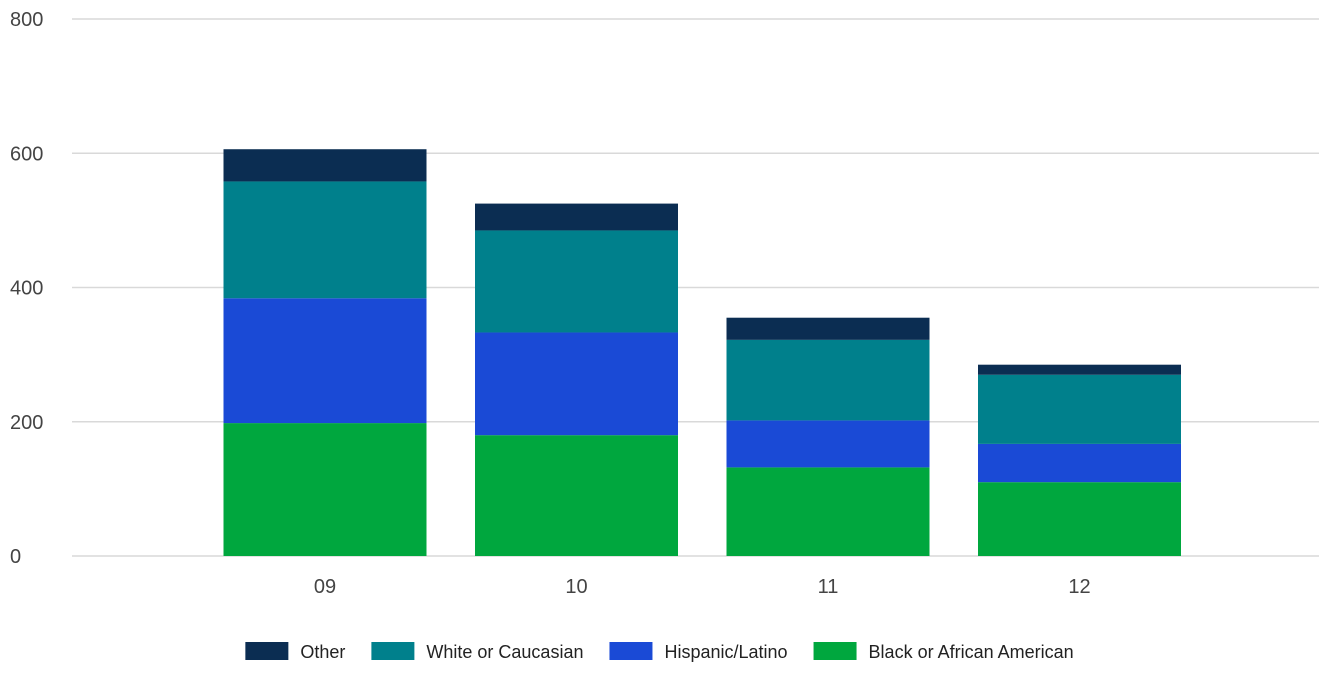 Image resolution: width=1319 pixels, height=675 pixels. What do you see at coordinates (295, 652) in the screenshot?
I see `legend-item-other: Other` at bounding box center [295, 652].